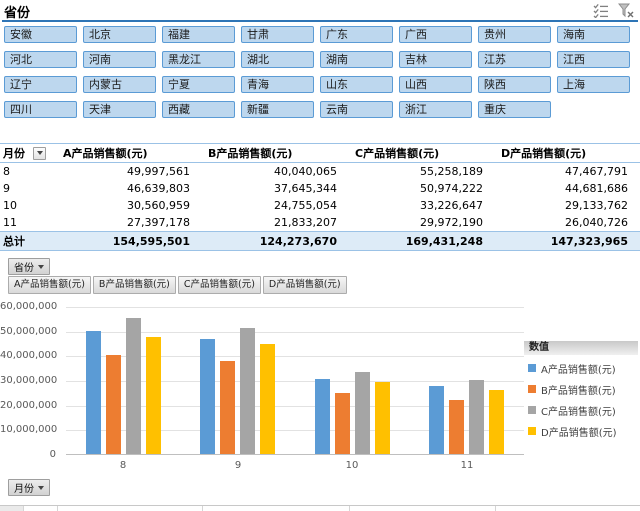 The image size is (640, 511). I want to click on slicer-button-河北: 河北, so click(40, 59).